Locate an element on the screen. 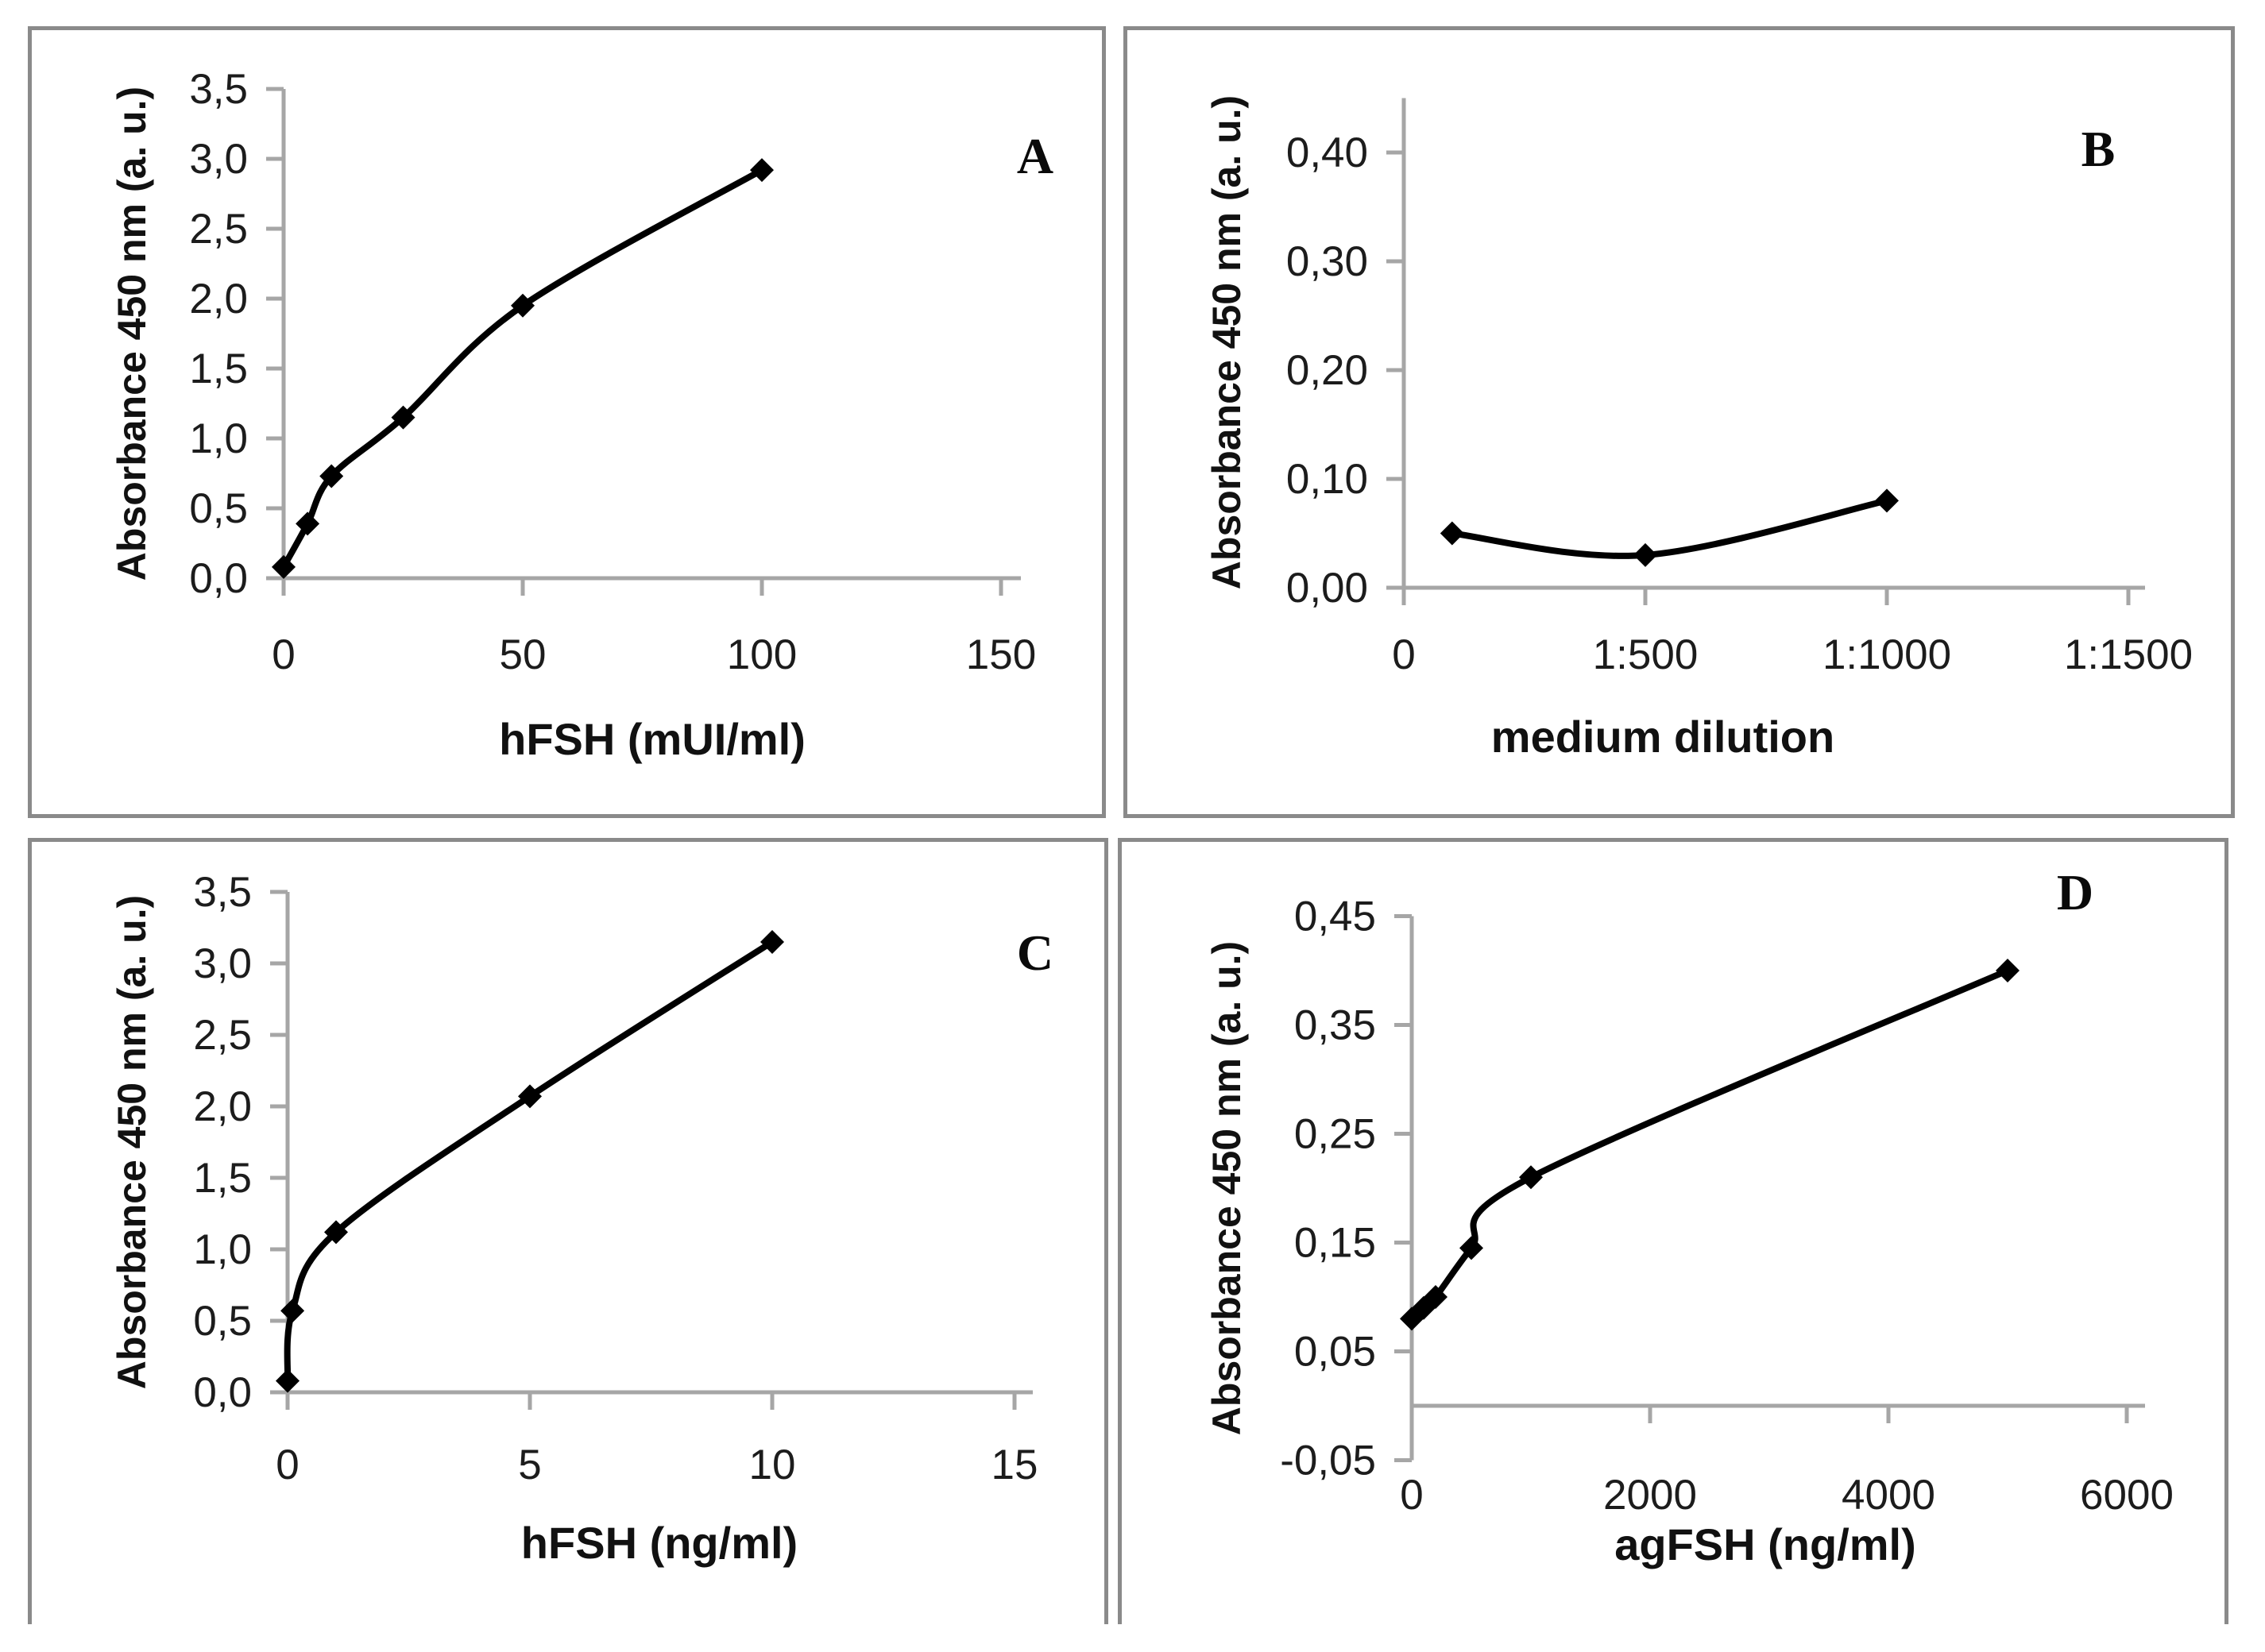 This screenshot has height=1652, width=2265. y-tick-label-C: 0,5 is located at coordinates (222, 1321).